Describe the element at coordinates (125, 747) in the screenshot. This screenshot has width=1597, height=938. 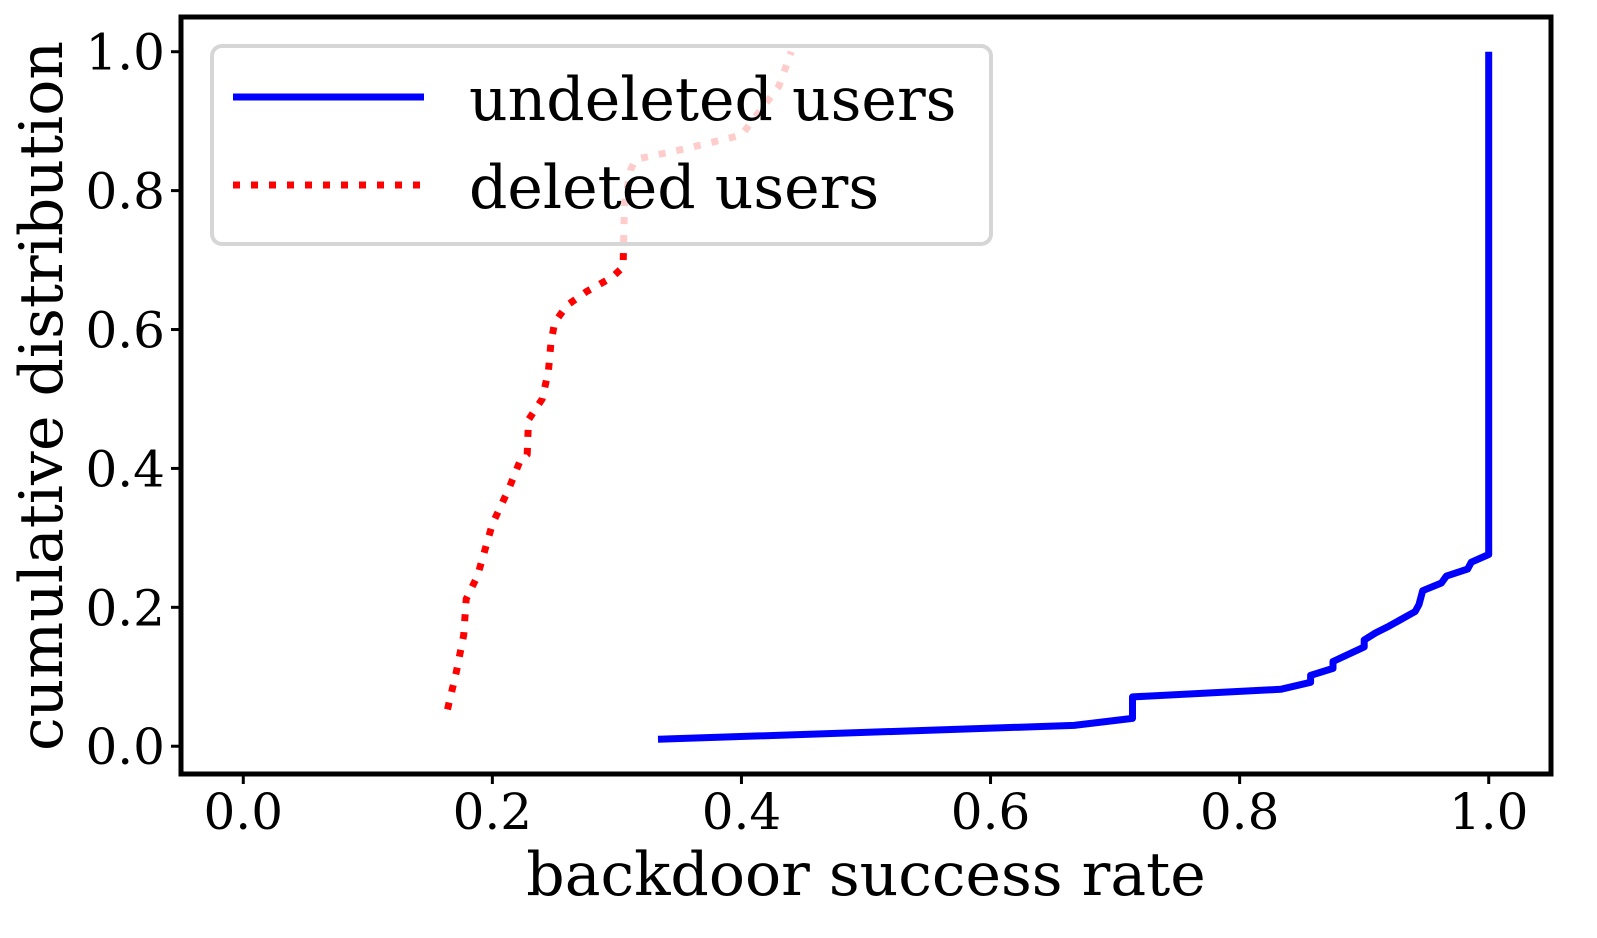
I see `y-tick-label: 0.0` at that location.